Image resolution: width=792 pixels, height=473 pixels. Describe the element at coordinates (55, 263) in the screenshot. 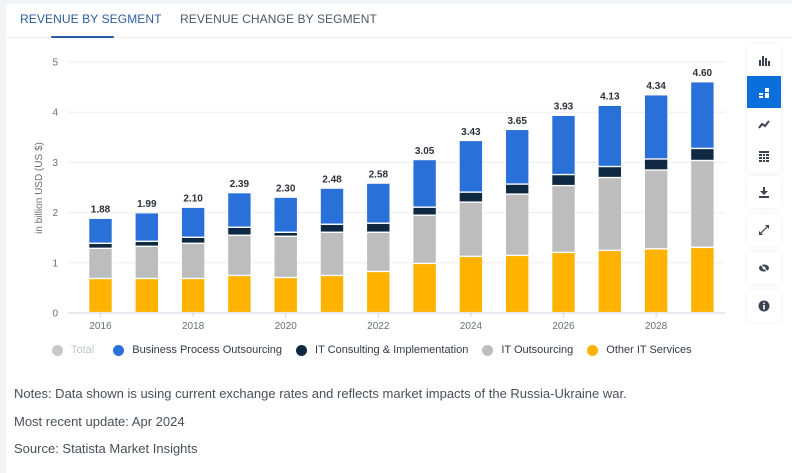

I see `y-tick-label: 1` at that location.